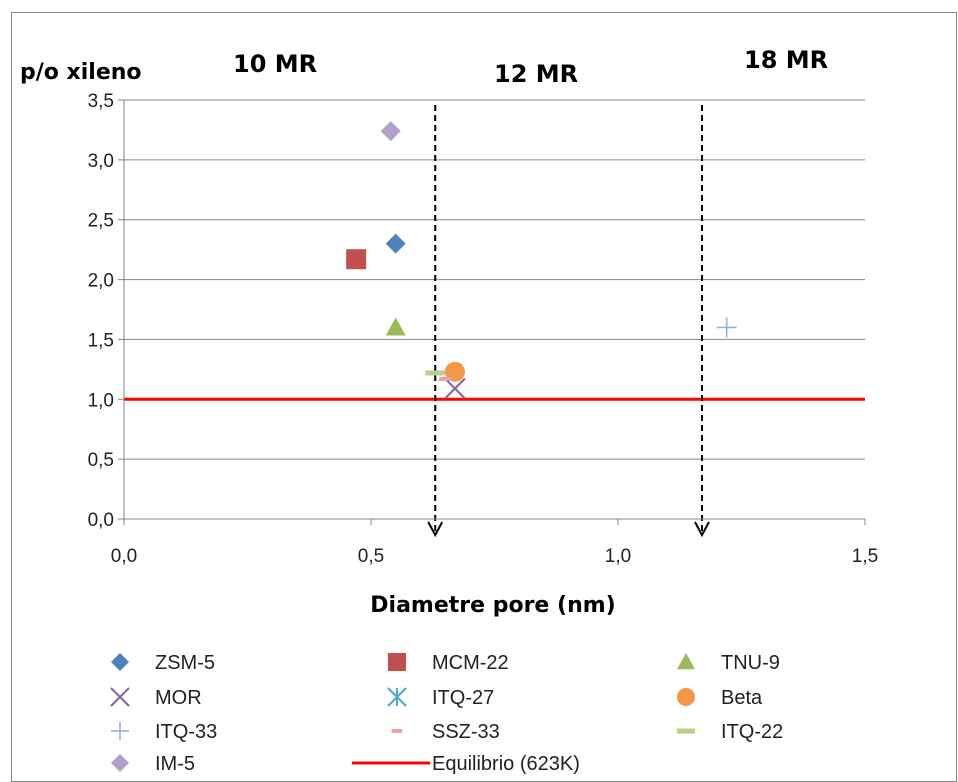  I want to click on region-label-10mr: 10 MR, so click(275, 64).